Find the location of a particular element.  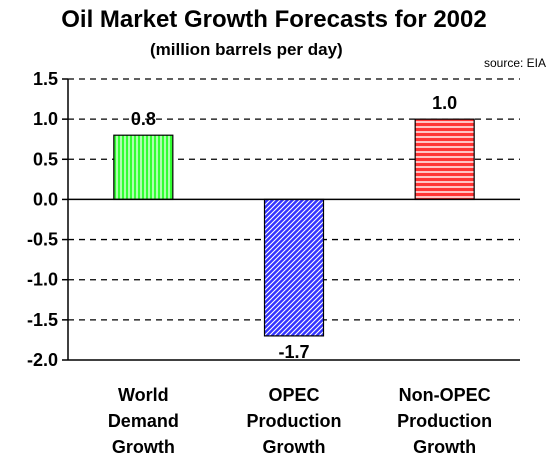

data-label-non-opec-production-growth: 1.0 is located at coordinates (444, 103).